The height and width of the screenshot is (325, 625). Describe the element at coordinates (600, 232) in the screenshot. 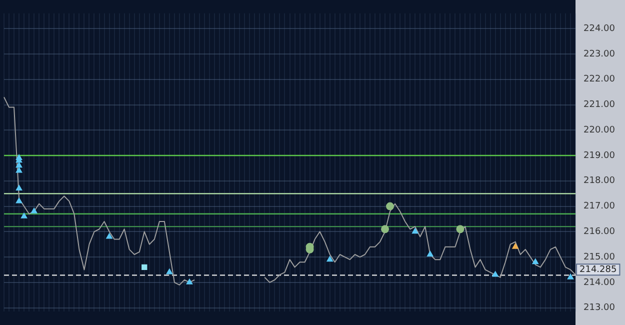

I see `y-tick-label: 216.00` at that location.